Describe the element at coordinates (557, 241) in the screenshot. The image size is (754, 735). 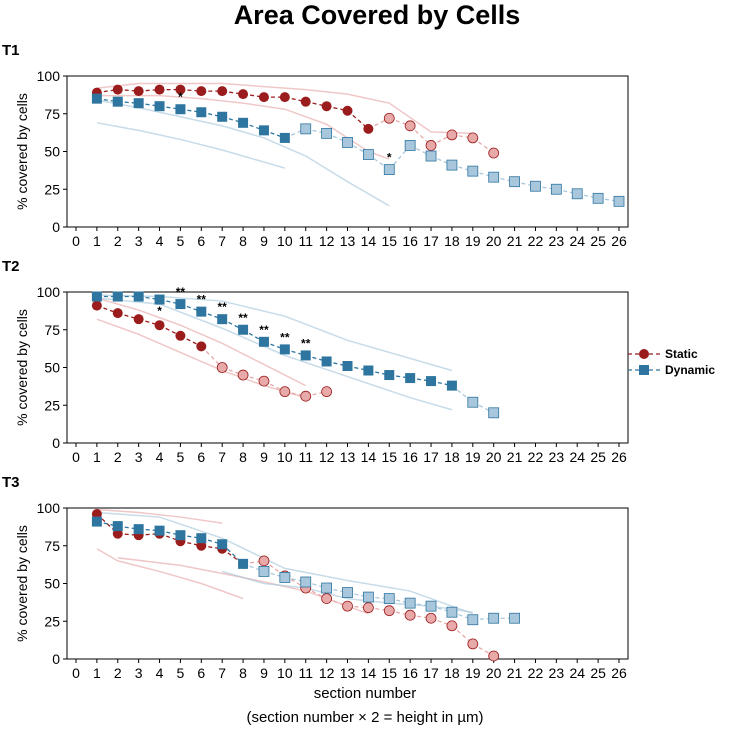
I see `x-tick-label: 23` at that location.